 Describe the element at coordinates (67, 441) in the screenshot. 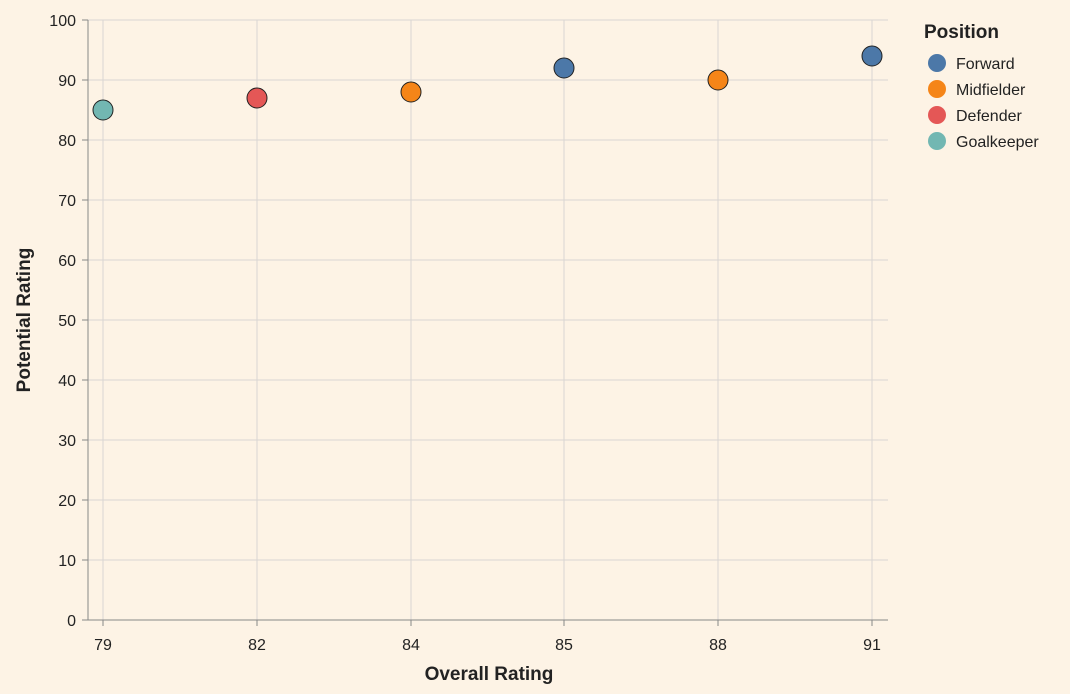

I see `y-tick-label: 30` at that location.